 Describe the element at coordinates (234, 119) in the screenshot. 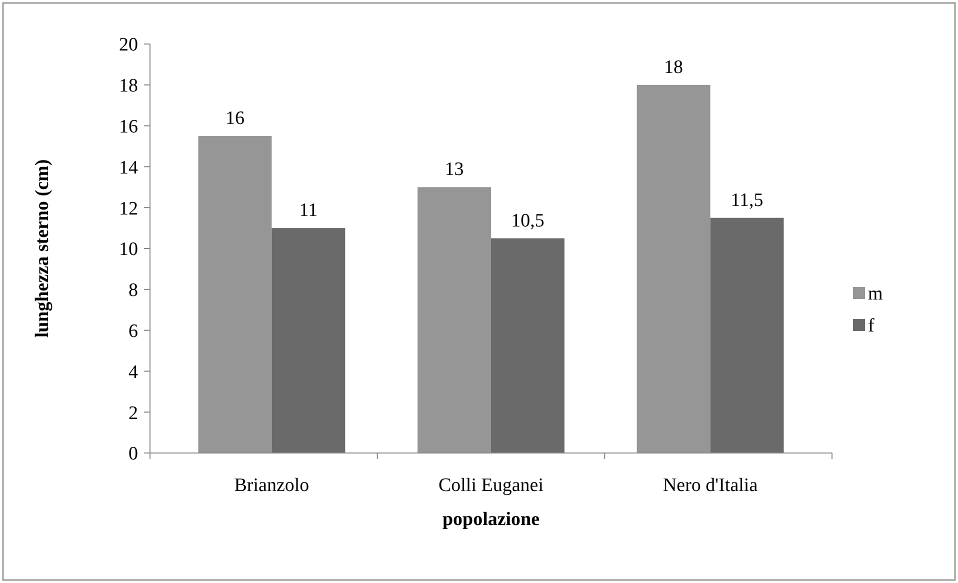

I see `data-label: 16` at that location.